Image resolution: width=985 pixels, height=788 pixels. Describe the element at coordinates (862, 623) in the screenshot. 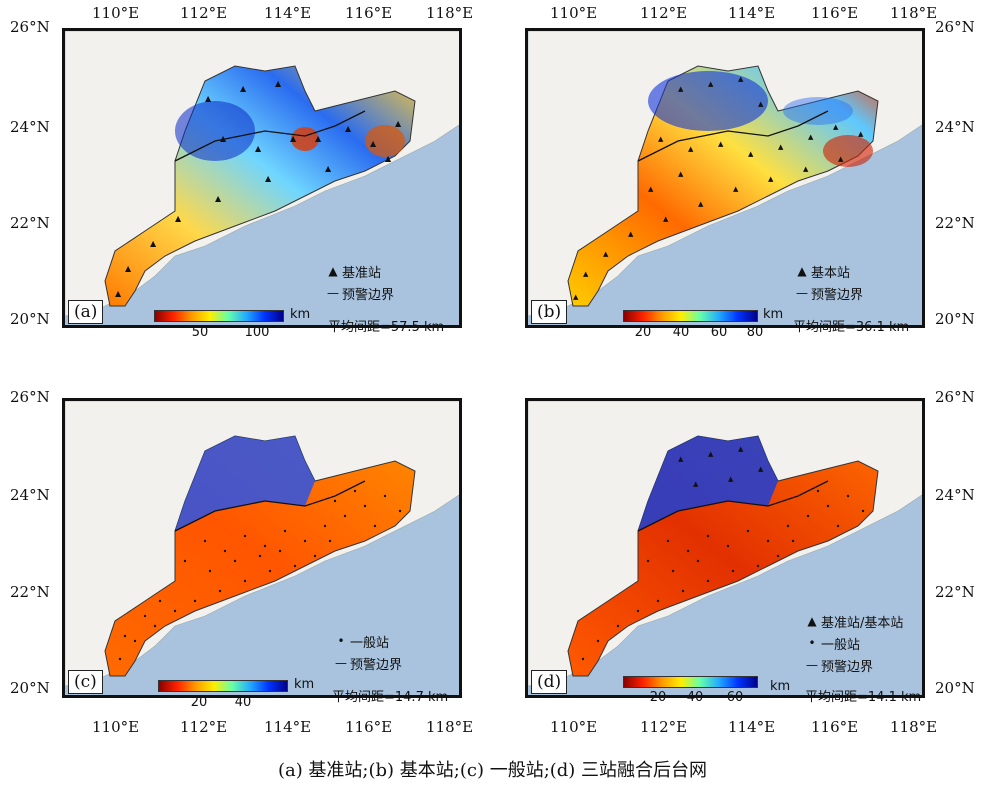

I see `legend-label: 基准站/基本站` at that location.